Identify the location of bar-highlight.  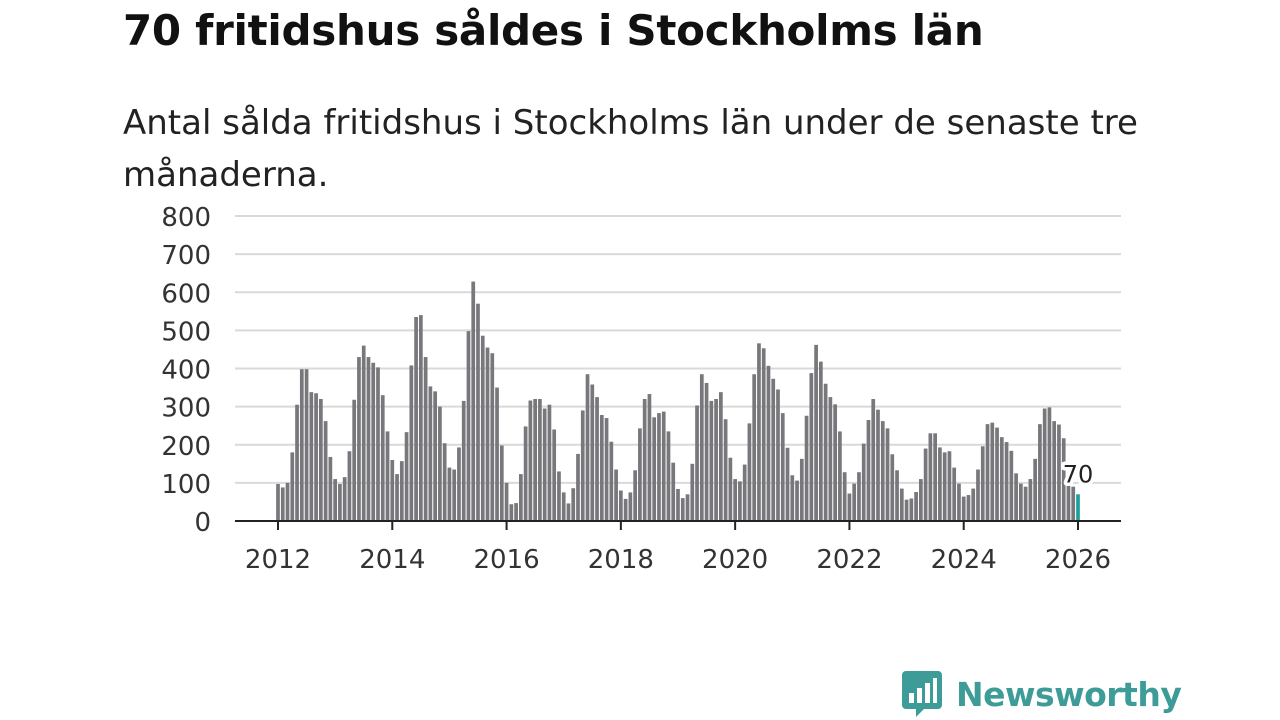
(1078, 507).